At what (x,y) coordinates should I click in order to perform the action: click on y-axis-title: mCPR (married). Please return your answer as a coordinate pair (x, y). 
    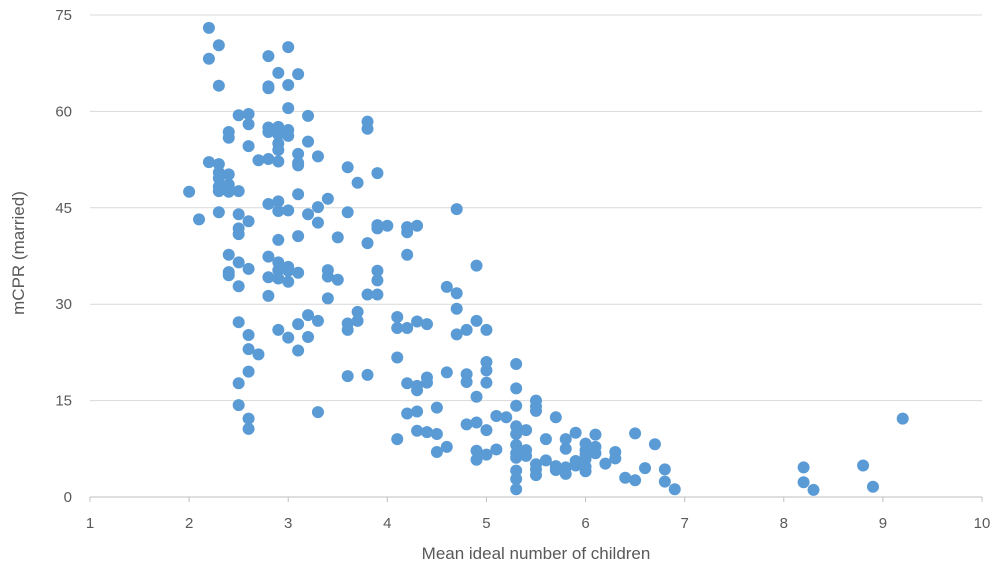
    Looking at the image, I should click on (18, 253).